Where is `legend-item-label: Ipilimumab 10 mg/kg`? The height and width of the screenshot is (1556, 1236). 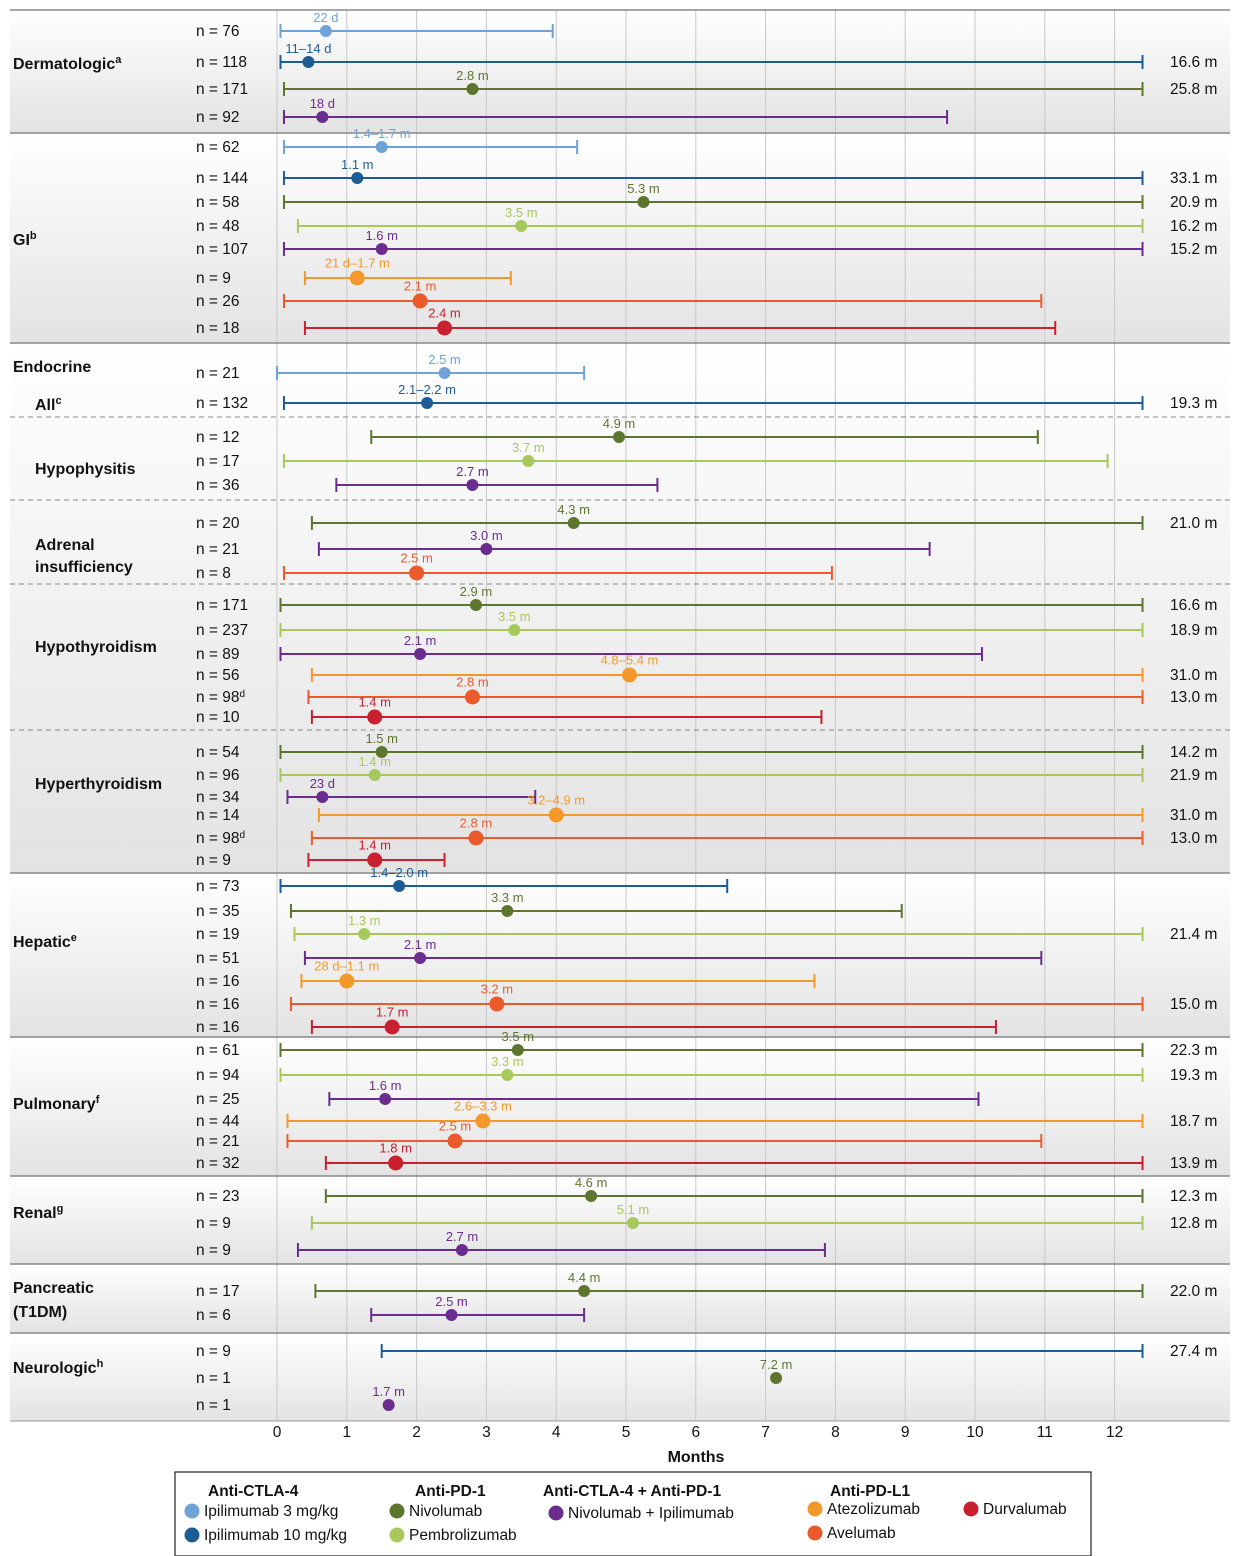 legend-item-label: Ipilimumab 10 mg/kg is located at coordinates (275, 1535).